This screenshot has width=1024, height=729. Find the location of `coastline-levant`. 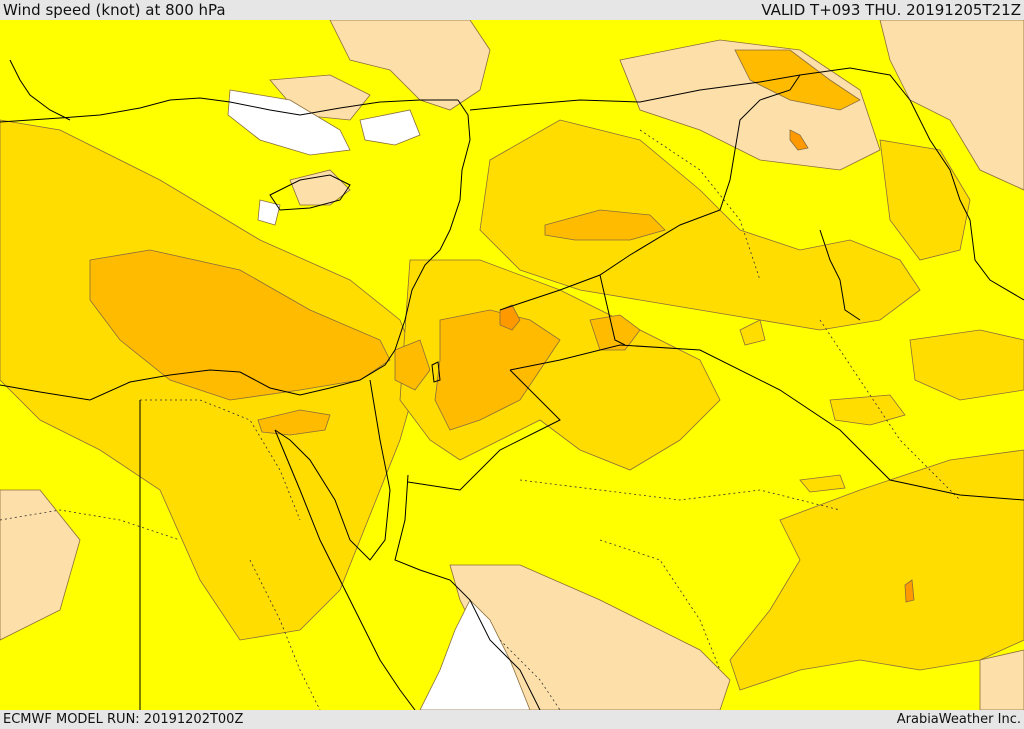

coastline-levant is located at coordinates (432, 225).